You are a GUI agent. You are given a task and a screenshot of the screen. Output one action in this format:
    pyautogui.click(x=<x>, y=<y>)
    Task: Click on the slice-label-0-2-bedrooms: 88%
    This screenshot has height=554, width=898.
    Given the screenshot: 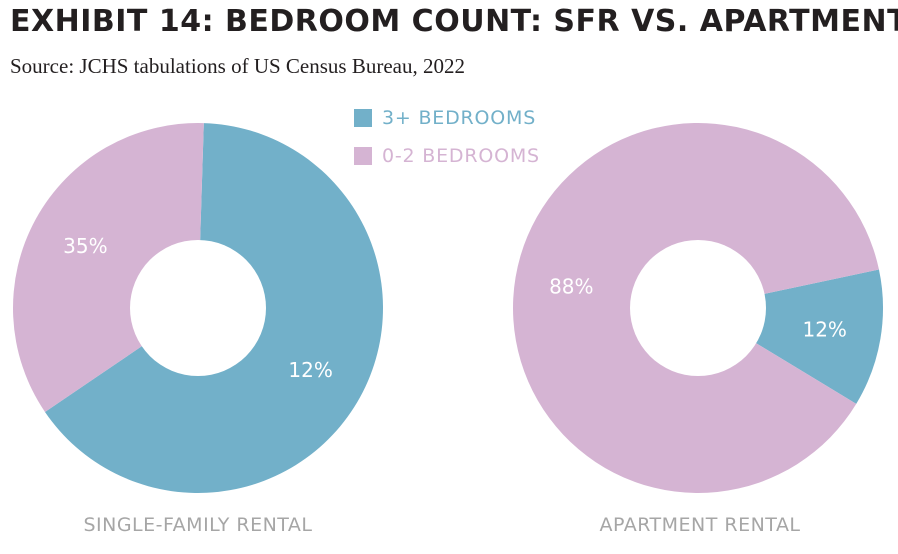 What is the action you would take?
    pyautogui.click(x=571, y=287)
    